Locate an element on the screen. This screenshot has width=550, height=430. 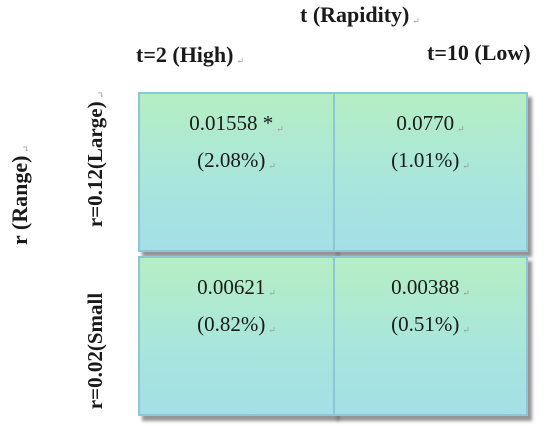
column-header-high: t=2 (High) ↵ is located at coordinates (190, 54).